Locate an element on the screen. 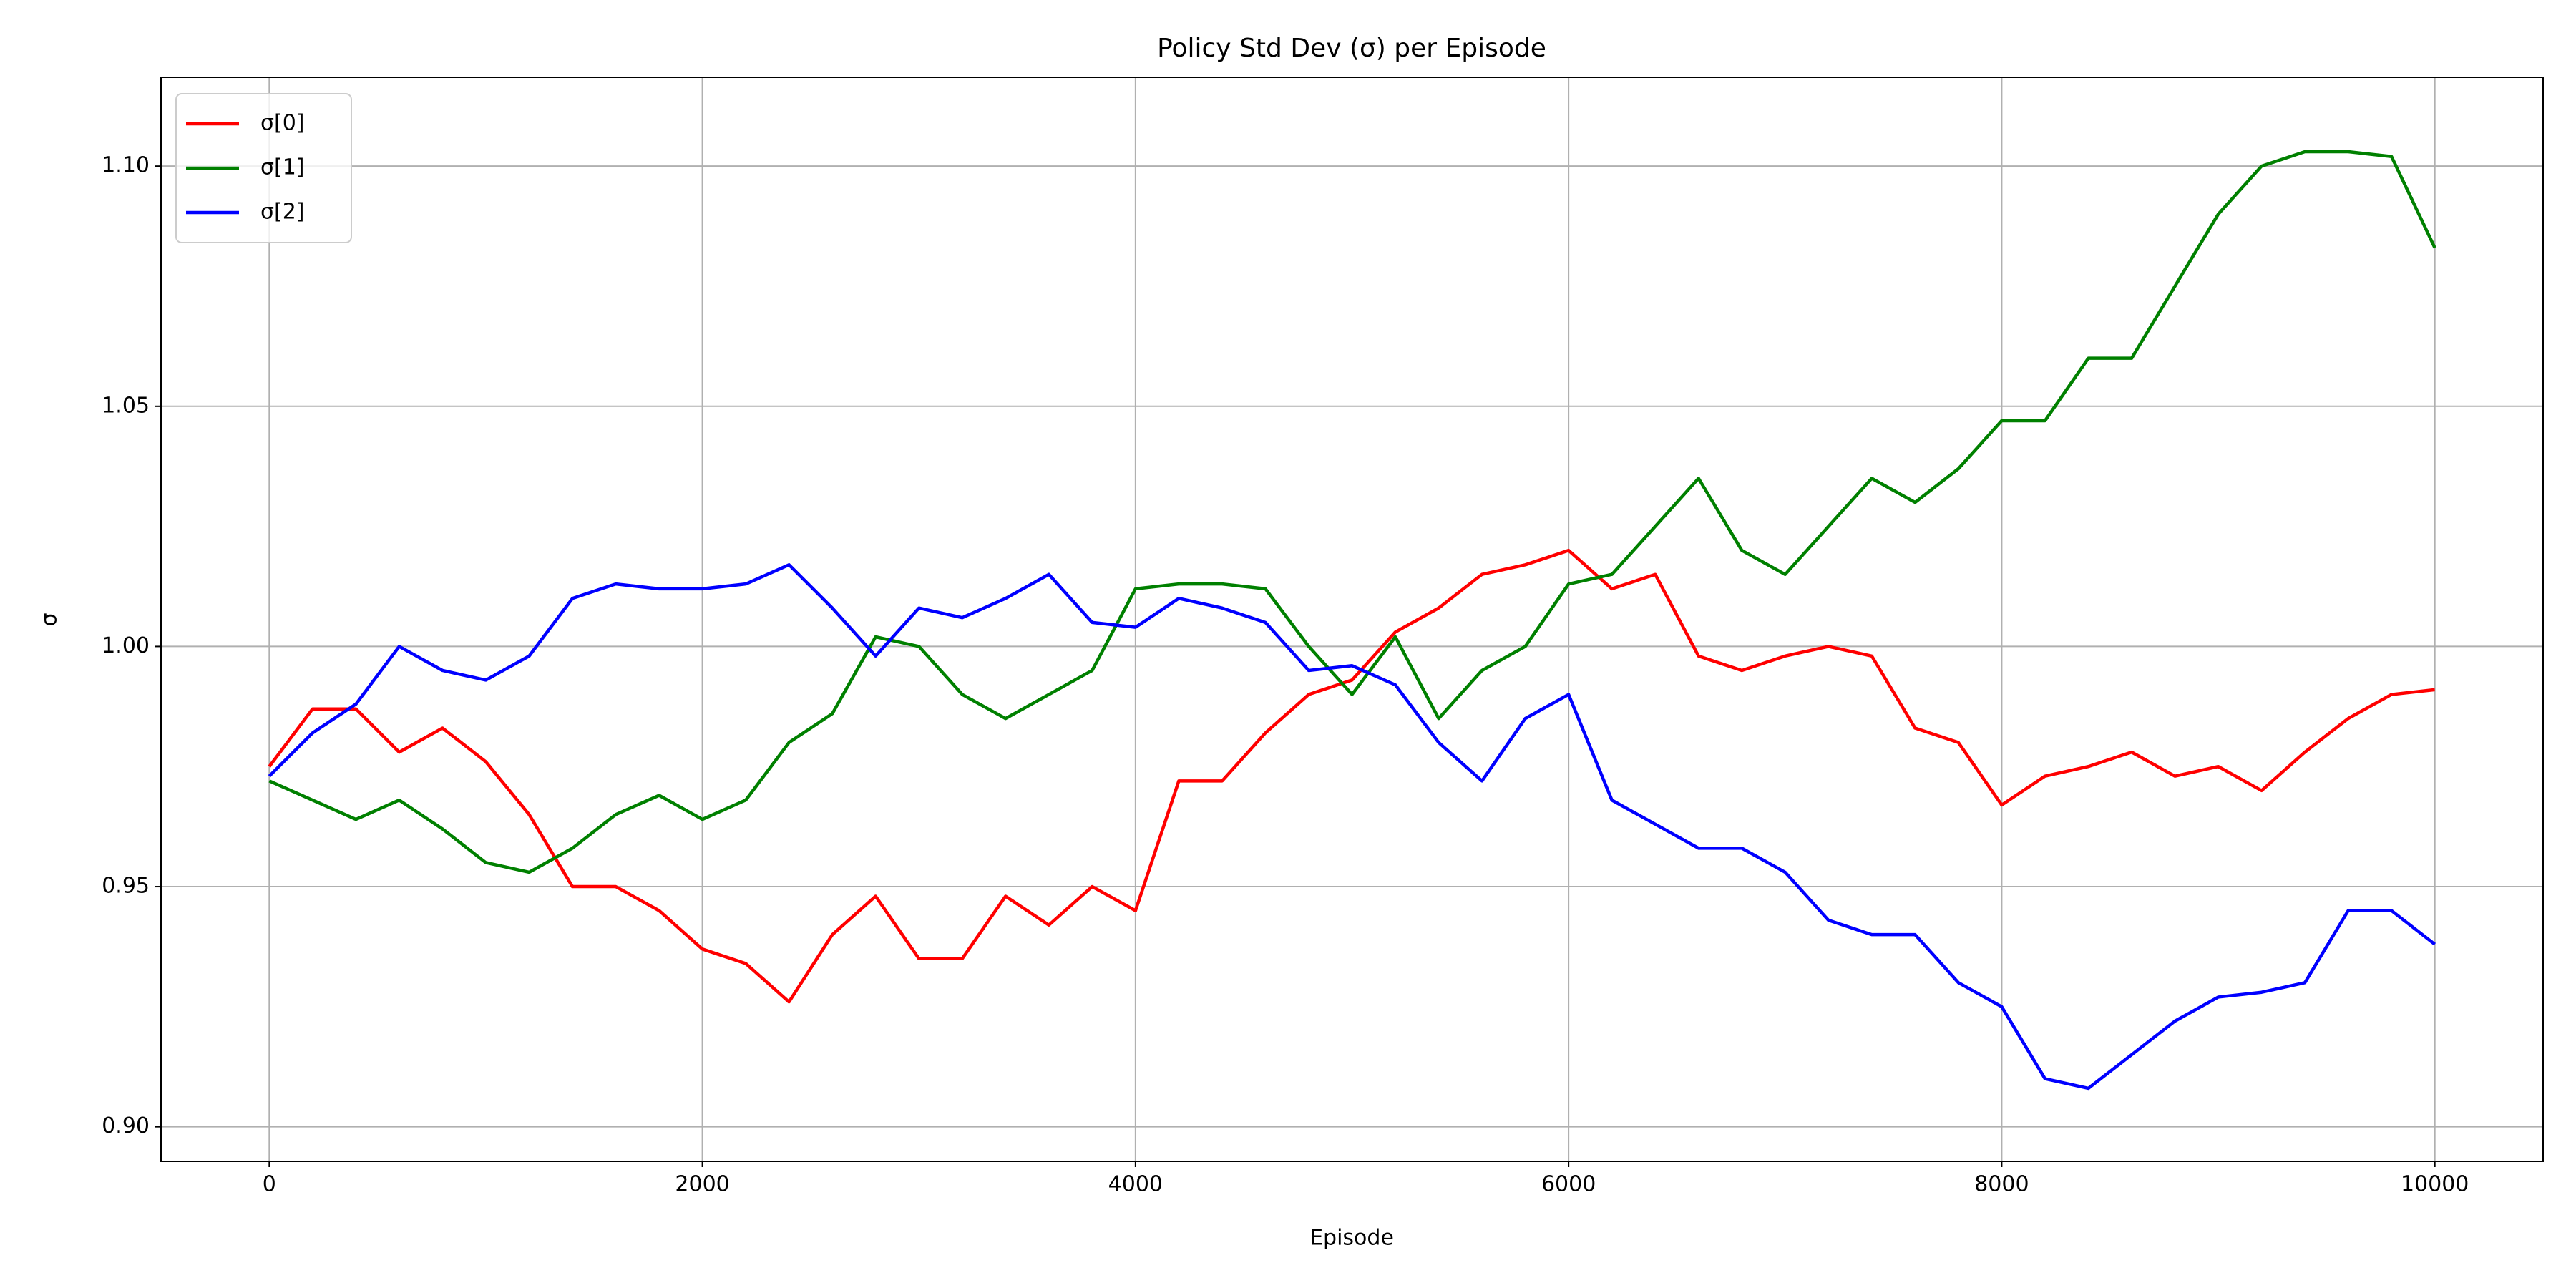 This screenshot has height=1288, width=2576. y-tick-label: 0.95 is located at coordinates (126, 886).